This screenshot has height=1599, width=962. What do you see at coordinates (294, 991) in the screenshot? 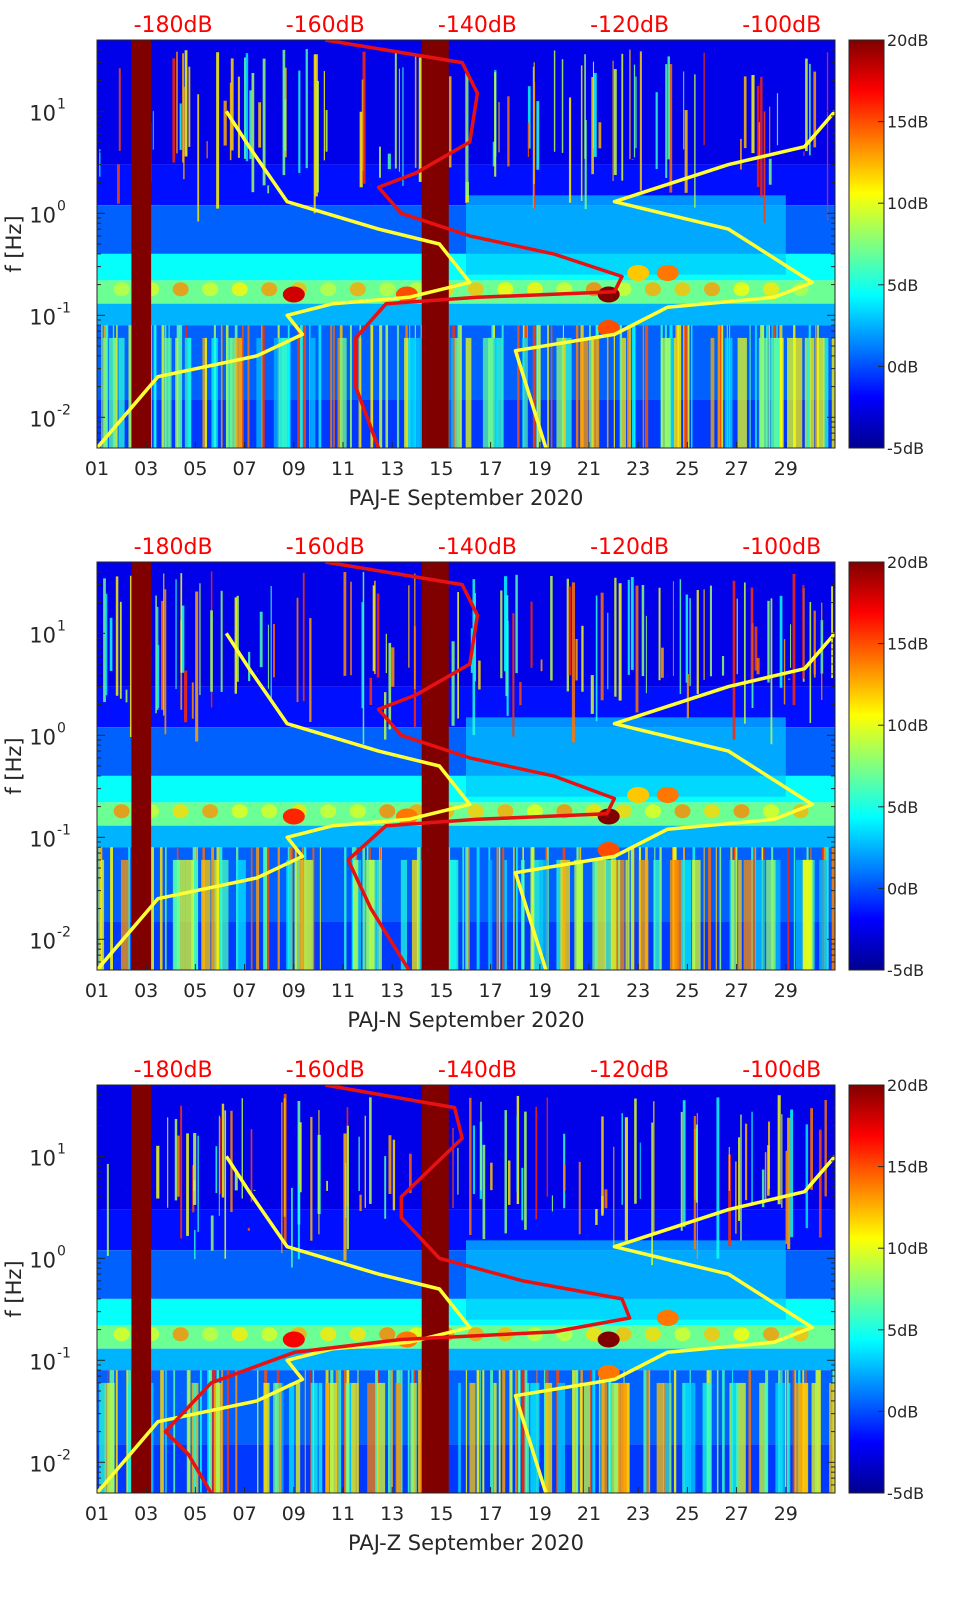
I see `x-tick-label: 09` at bounding box center [294, 991].